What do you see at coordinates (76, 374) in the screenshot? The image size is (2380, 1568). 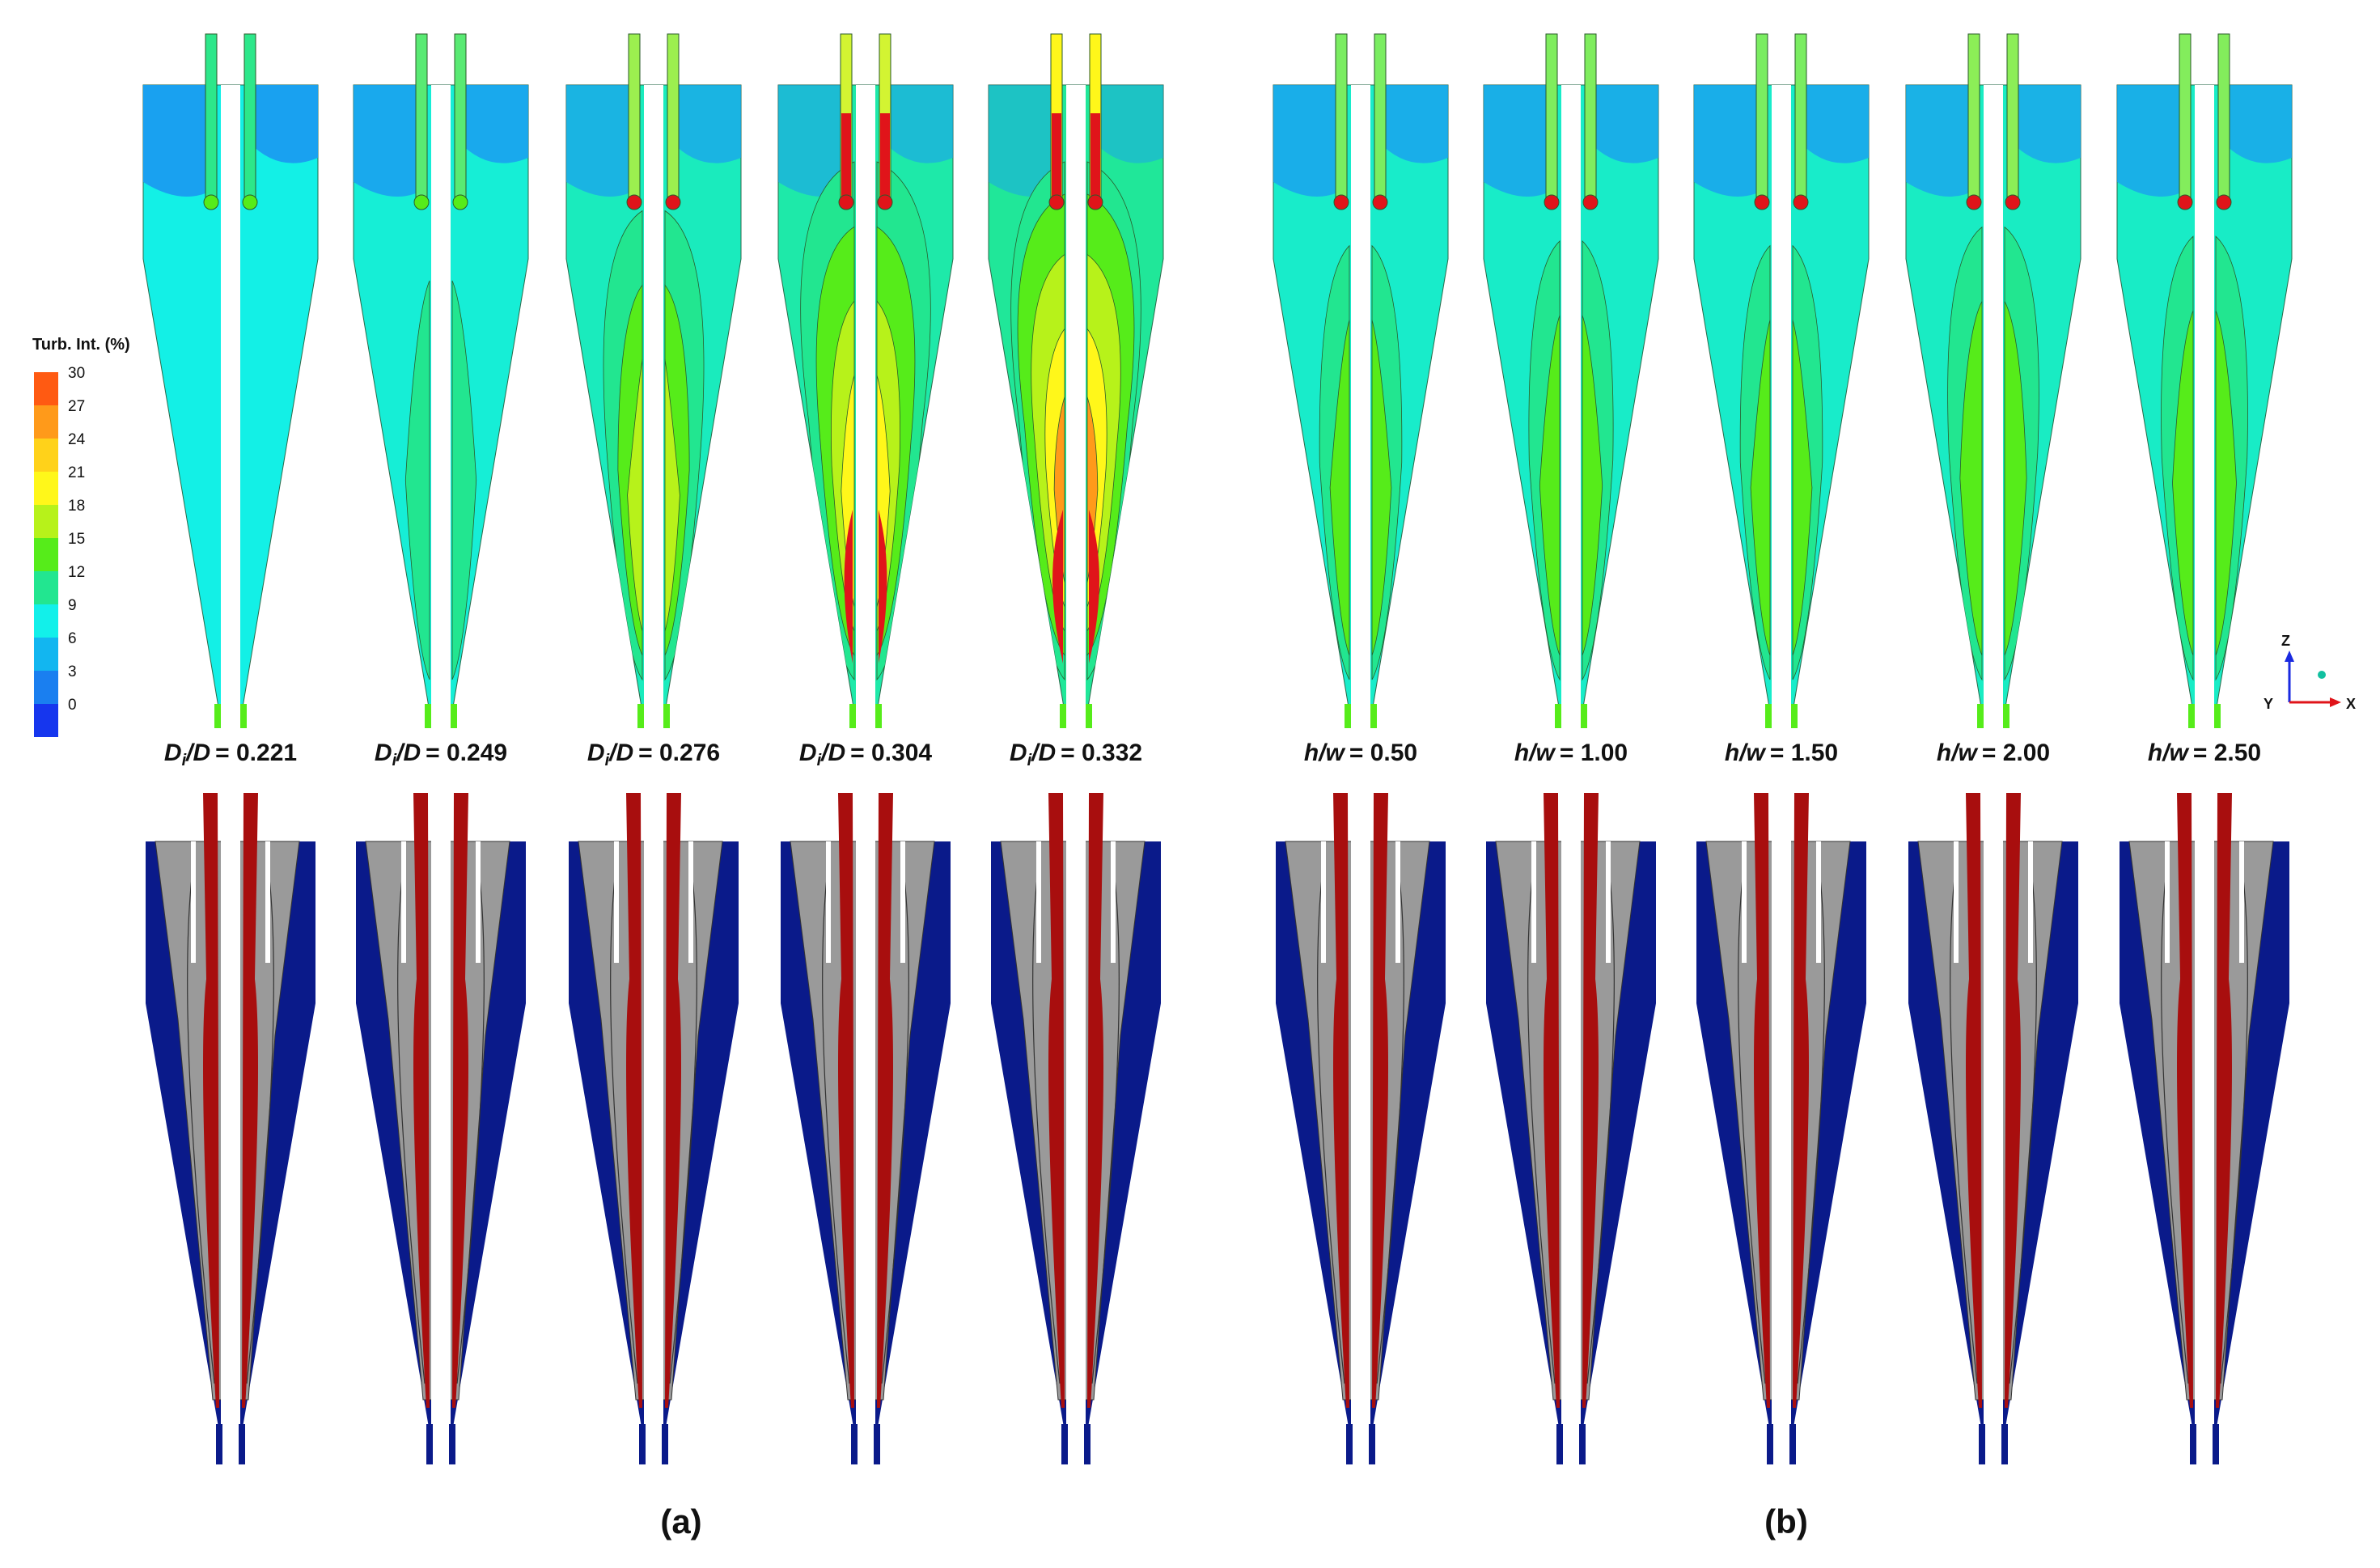 I see `legend-tick-label: 30` at bounding box center [76, 374].